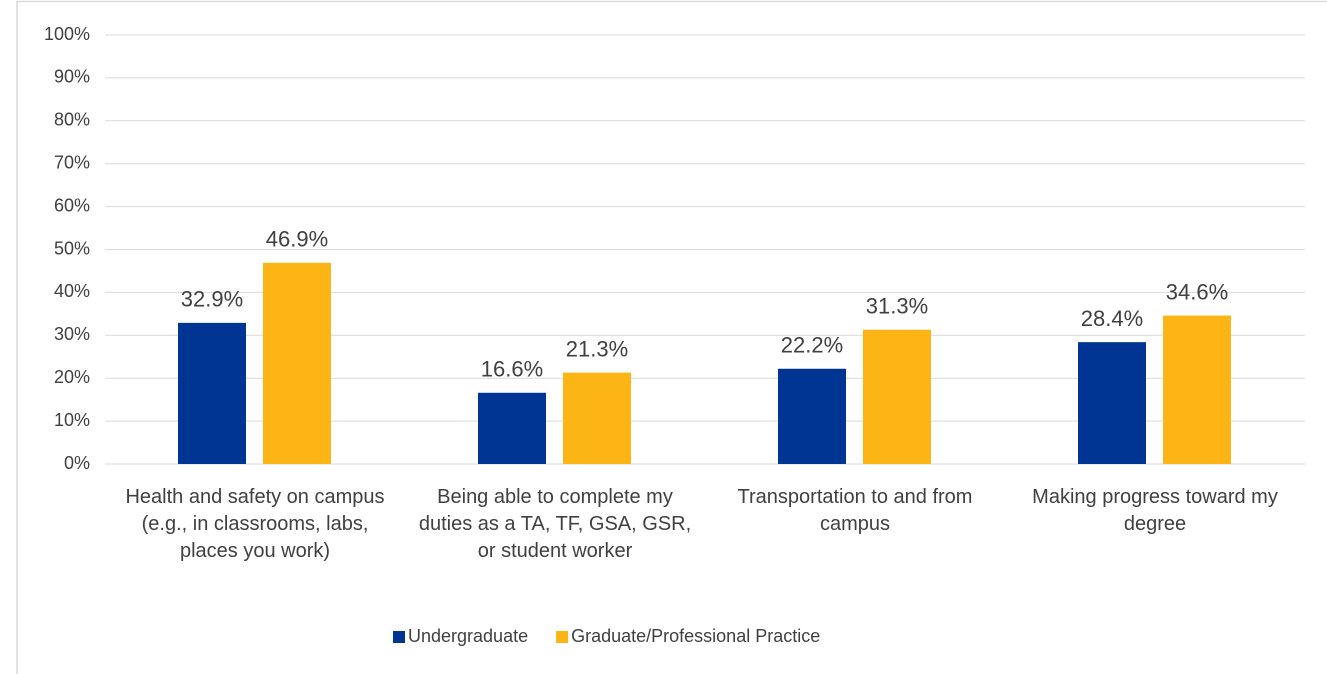 The image size is (1327, 674). Describe the element at coordinates (72, 334) in the screenshot. I see `y-tick-label: 30%` at that location.